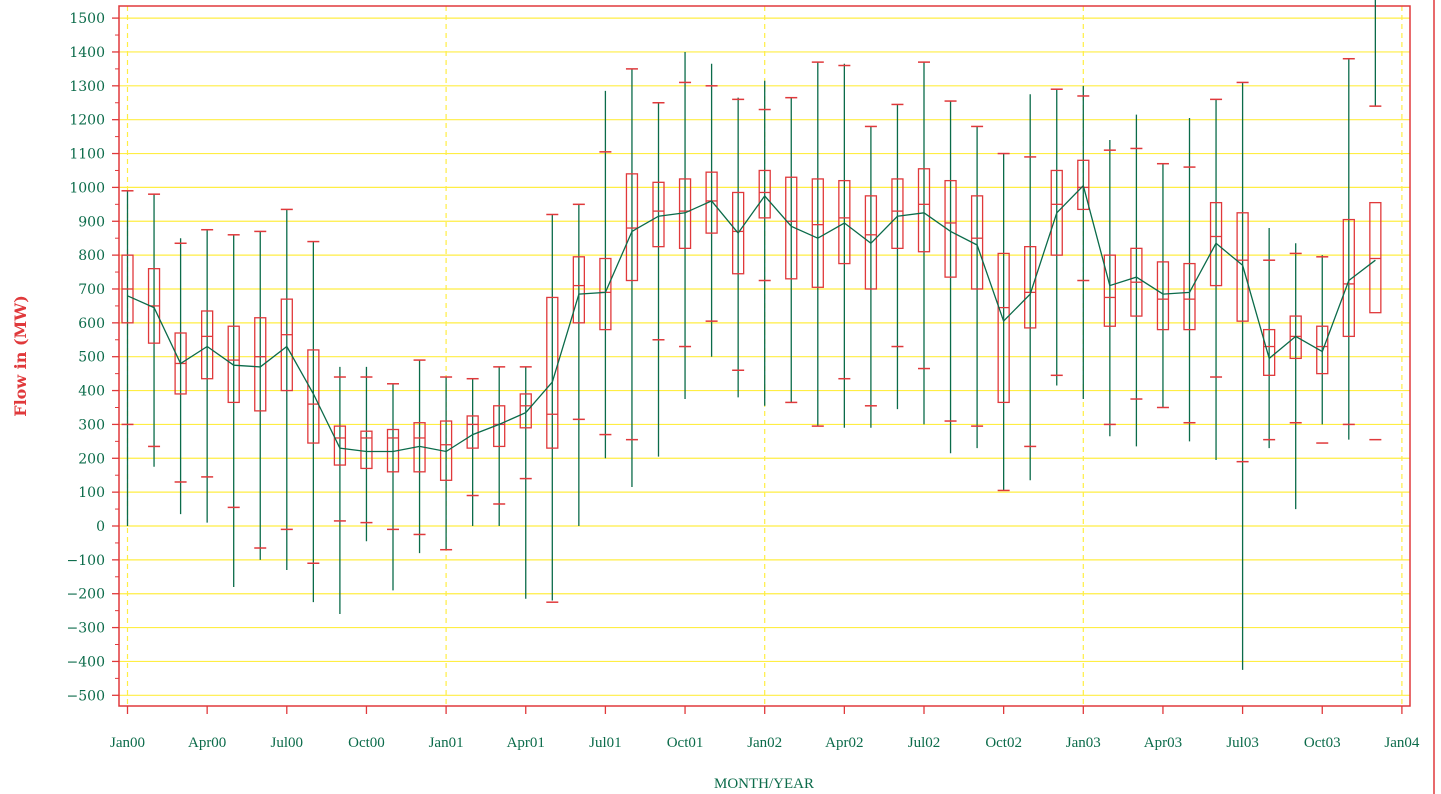 This screenshot has width=1441, height=794. What do you see at coordinates (1242, 743) in the screenshot?
I see `x-tick-label: Jul03` at bounding box center [1242, 743].